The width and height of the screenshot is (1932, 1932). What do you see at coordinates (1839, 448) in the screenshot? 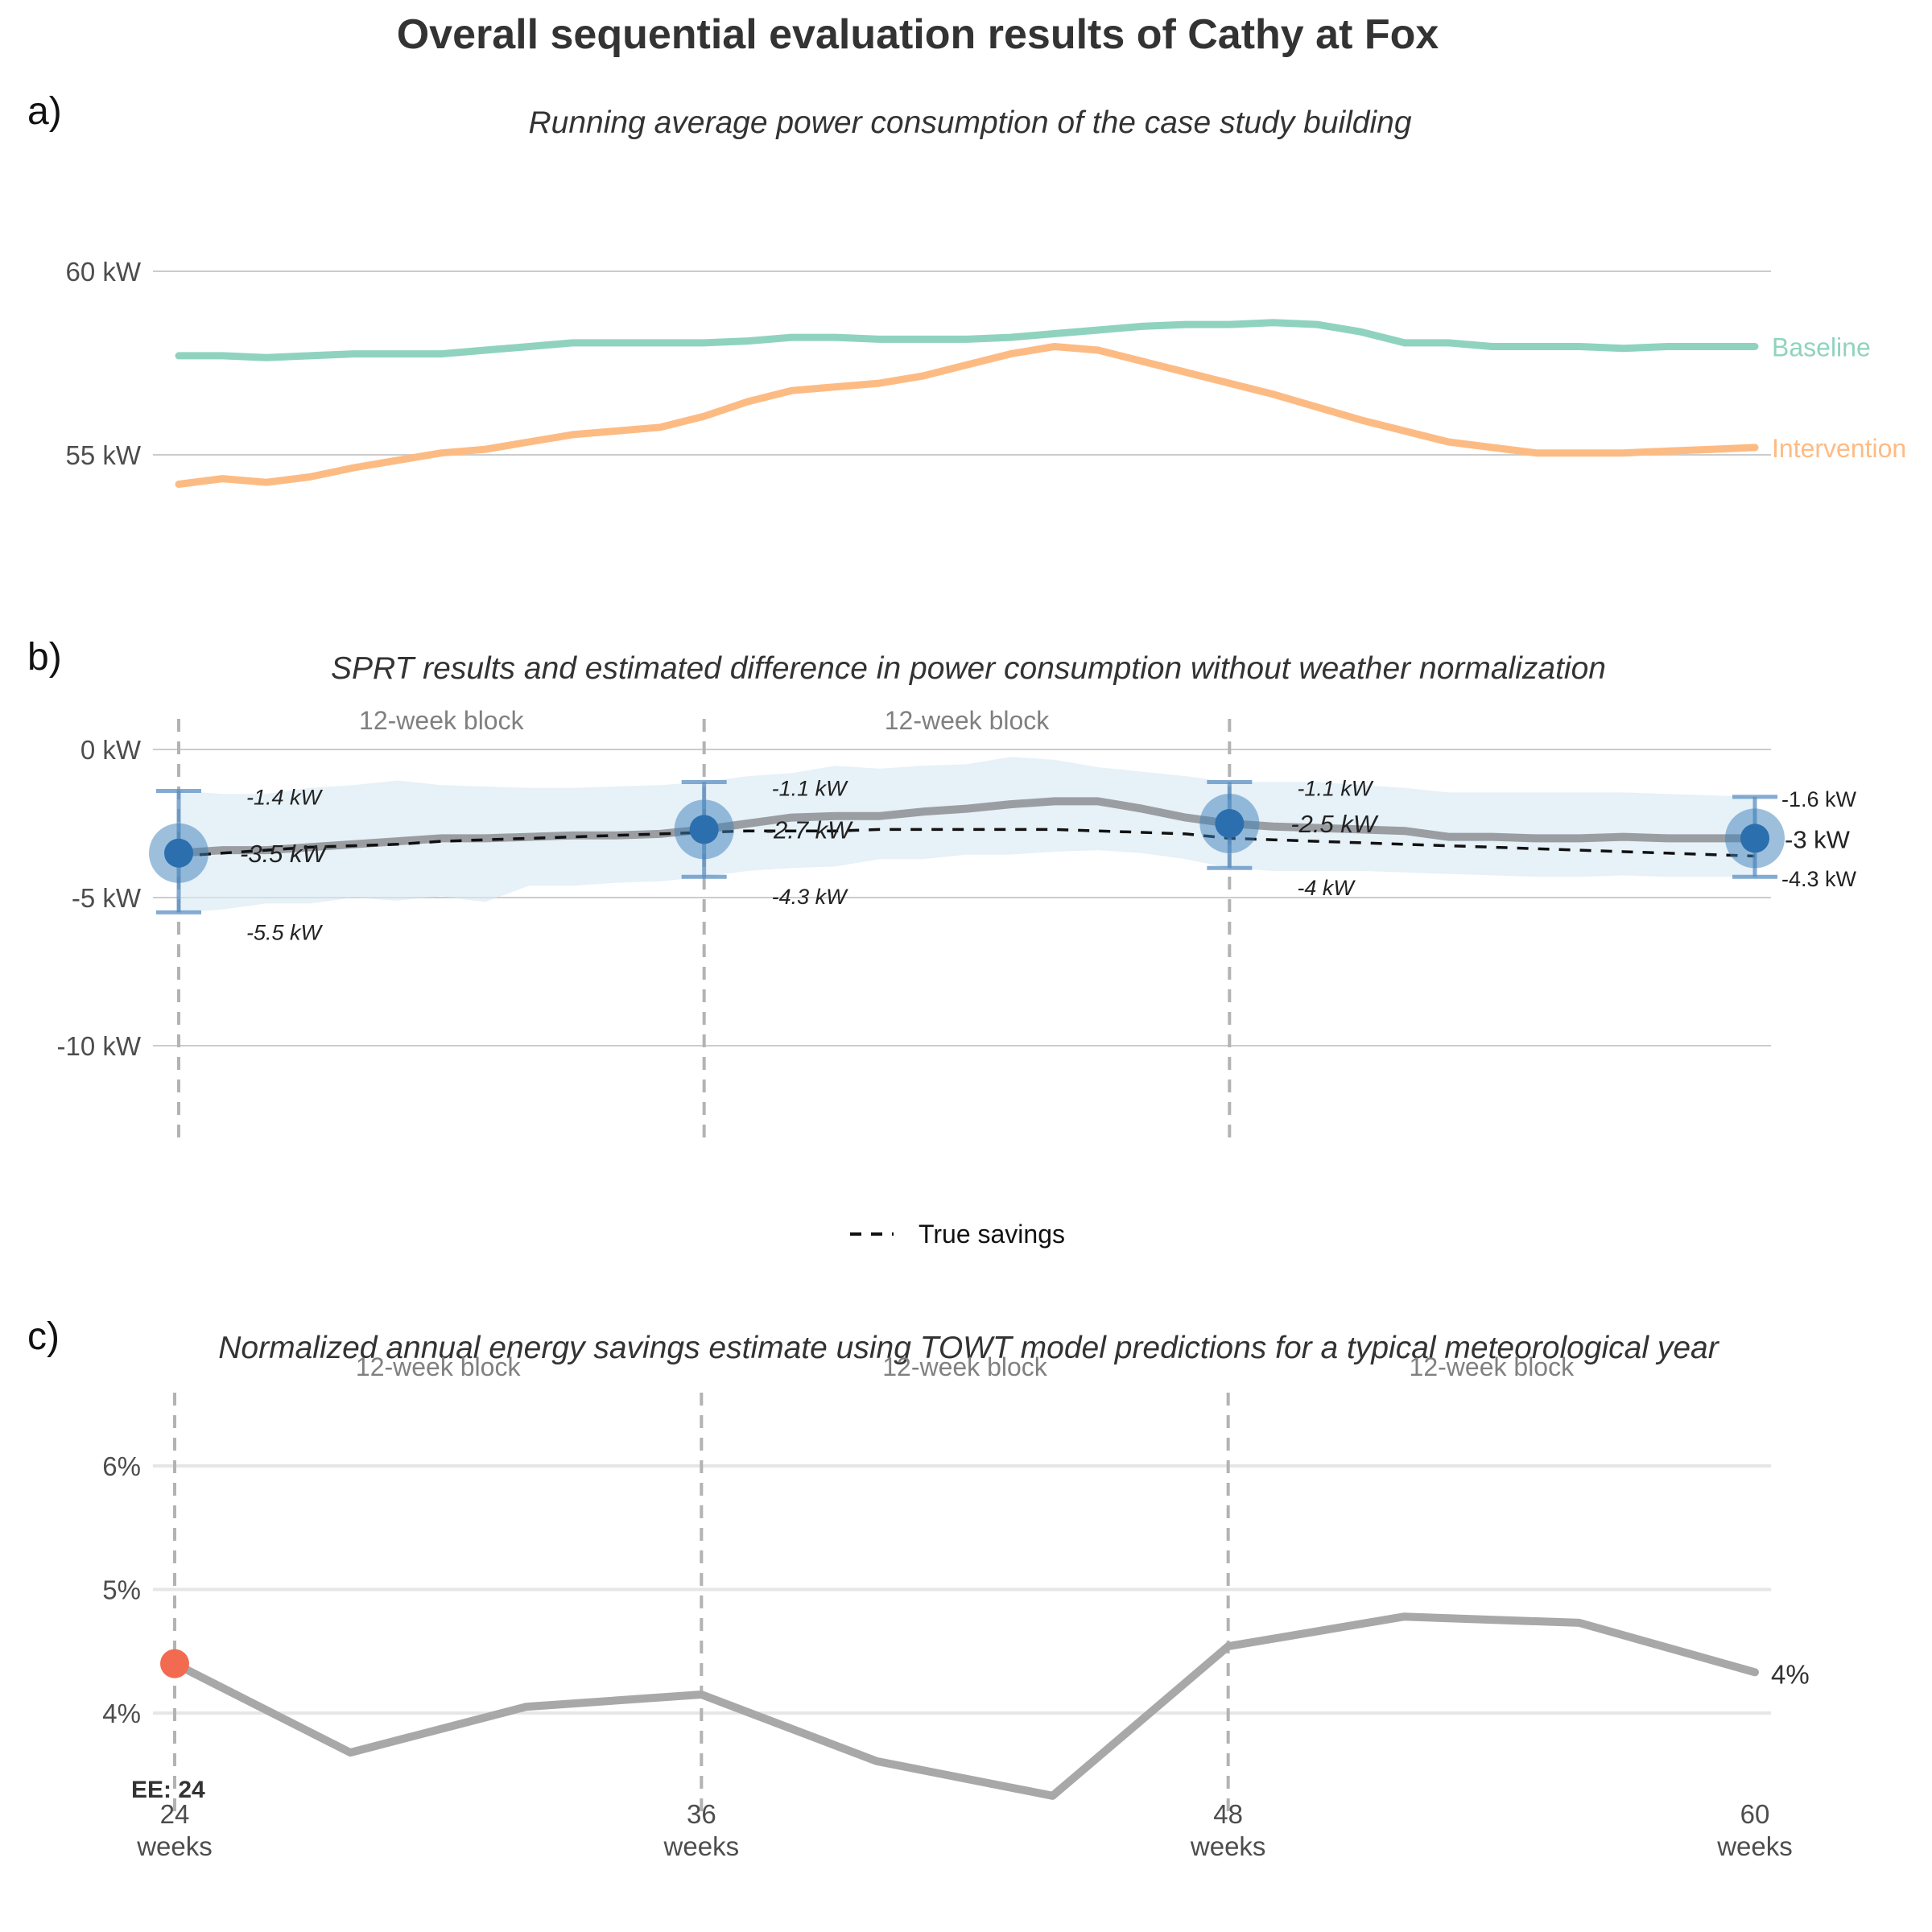
I see `series-label-intervention: Intervention` at bounding box center [1839, 448].